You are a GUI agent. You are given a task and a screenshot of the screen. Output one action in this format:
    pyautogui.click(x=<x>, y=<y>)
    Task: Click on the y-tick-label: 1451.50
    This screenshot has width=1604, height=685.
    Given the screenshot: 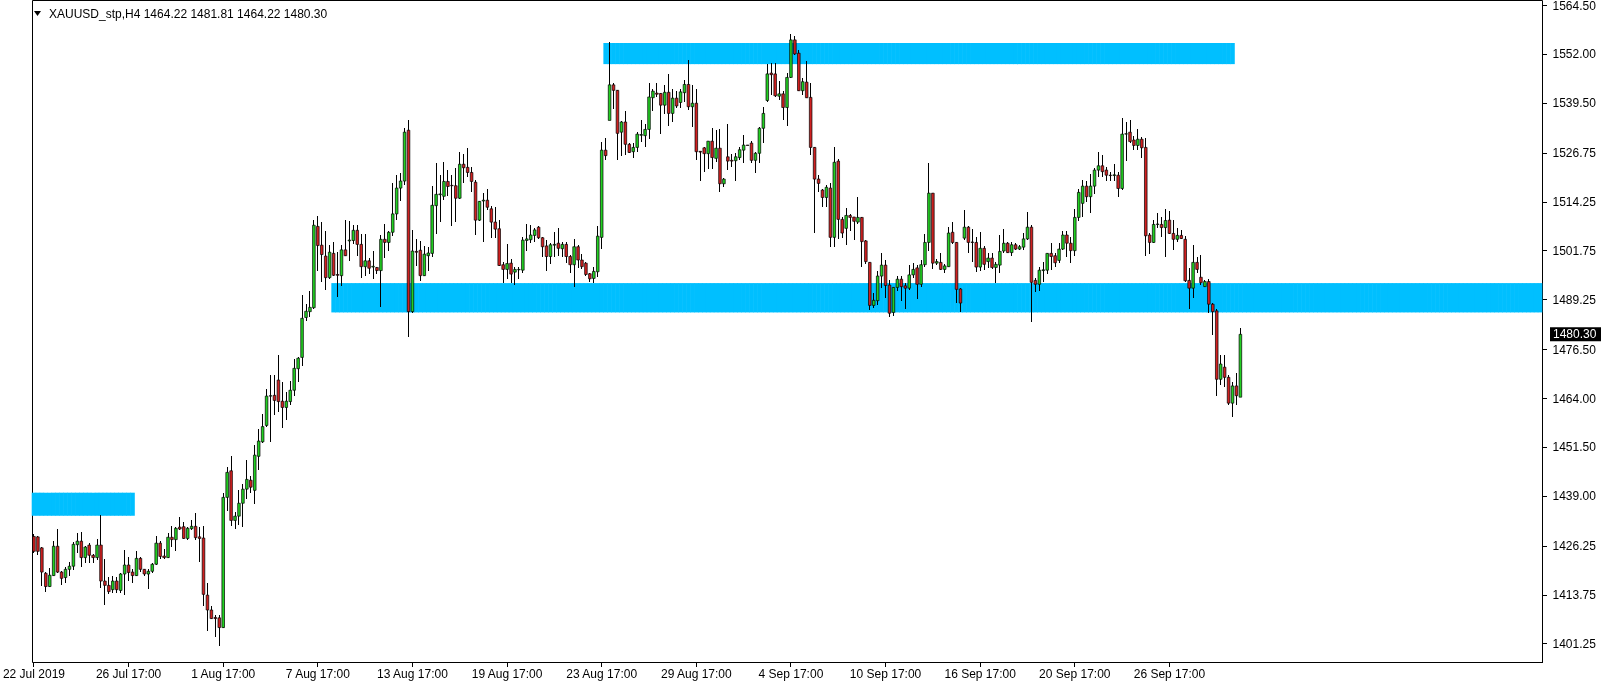 What is the action you would take?
    pyautogui.click(x=1574, y=447)
    